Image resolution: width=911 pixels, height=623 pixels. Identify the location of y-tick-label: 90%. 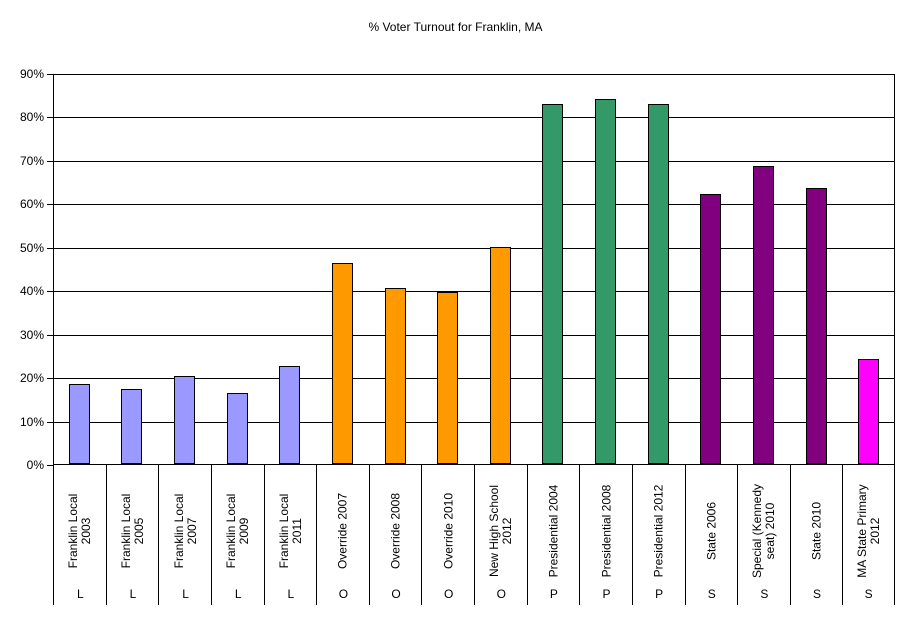
(31, 74).